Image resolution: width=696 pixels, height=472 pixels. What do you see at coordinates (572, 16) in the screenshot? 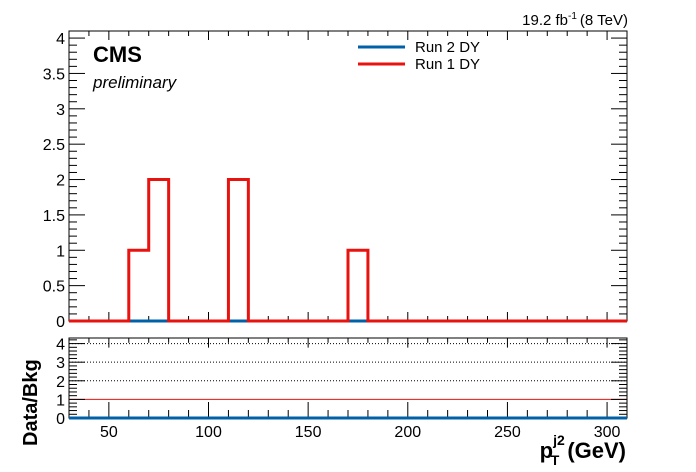
I see `lumi-exponent: -1` at bounding box center [572, 16].